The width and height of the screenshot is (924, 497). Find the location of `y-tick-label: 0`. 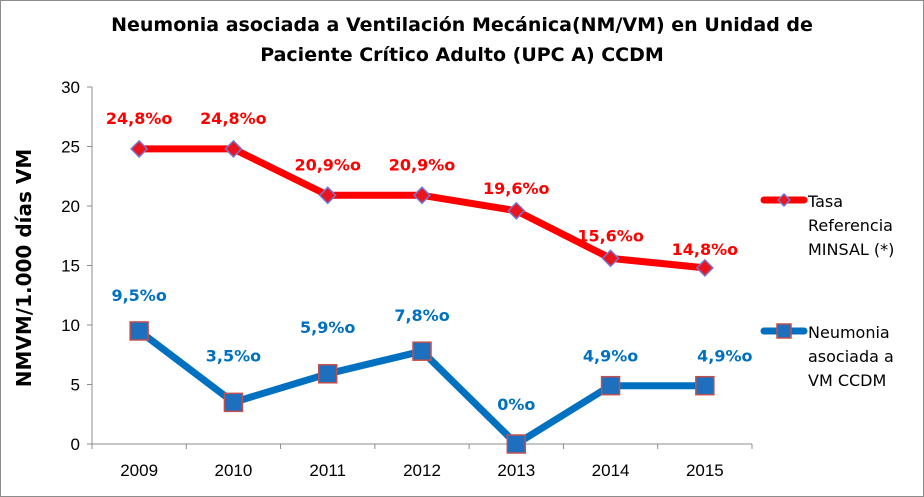

y-tick-label: 0 is located at coordinates (75, 444).